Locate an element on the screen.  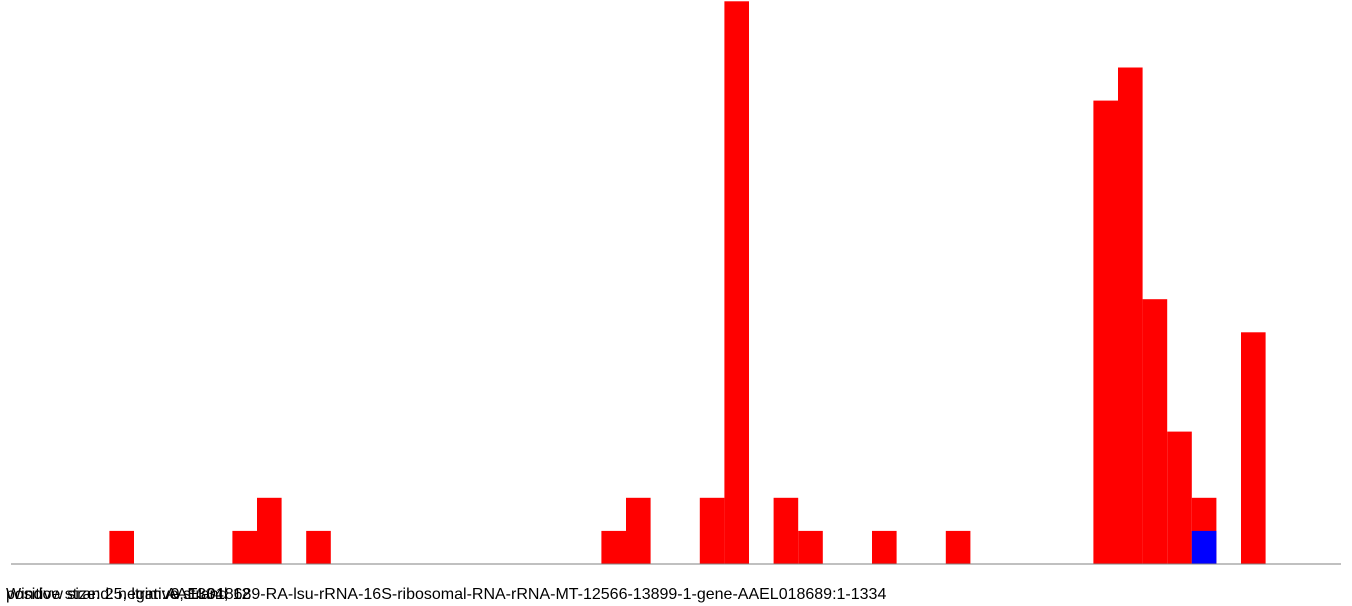
strand-label: positive strand: negative strand is located at coordinates (116, 594).